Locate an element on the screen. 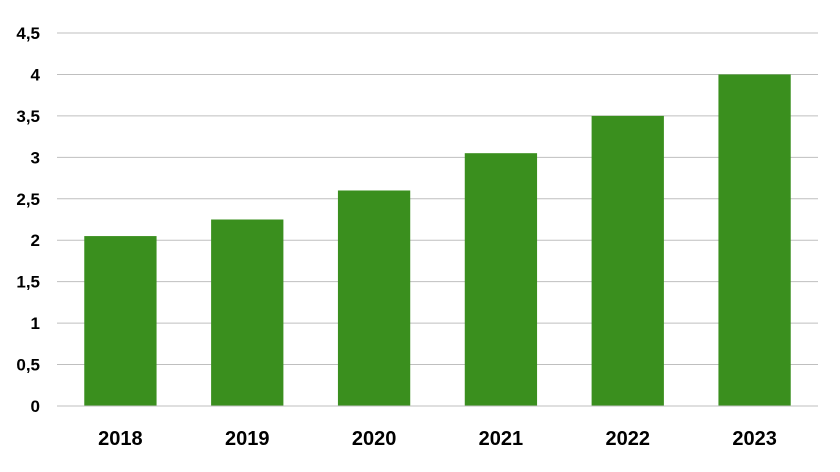  x-tick-label: 2020 is located at coordinates (374, 439).